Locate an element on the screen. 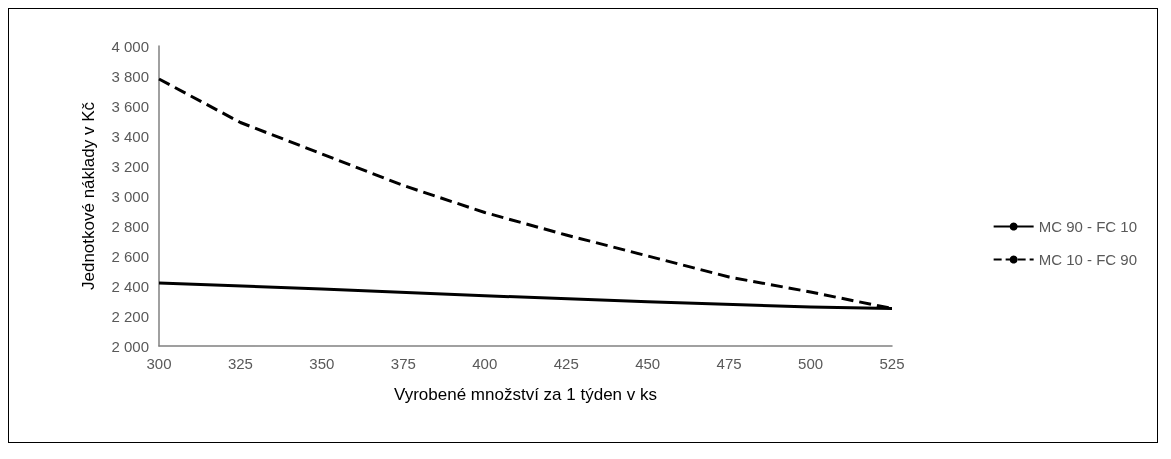 Image resolution: width=1171 pixels, height=459 pixels. y-tick-label: 3 000 is located at coordinates (130, 196).